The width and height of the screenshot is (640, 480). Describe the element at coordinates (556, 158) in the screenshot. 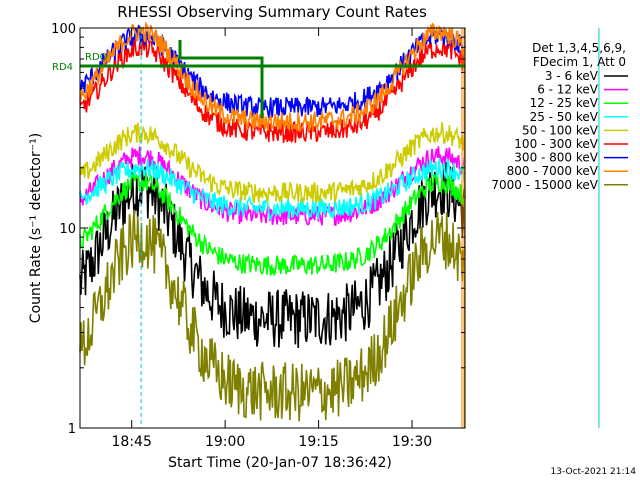

I see `legend-label-6: 300 - 800 keV` at that location.